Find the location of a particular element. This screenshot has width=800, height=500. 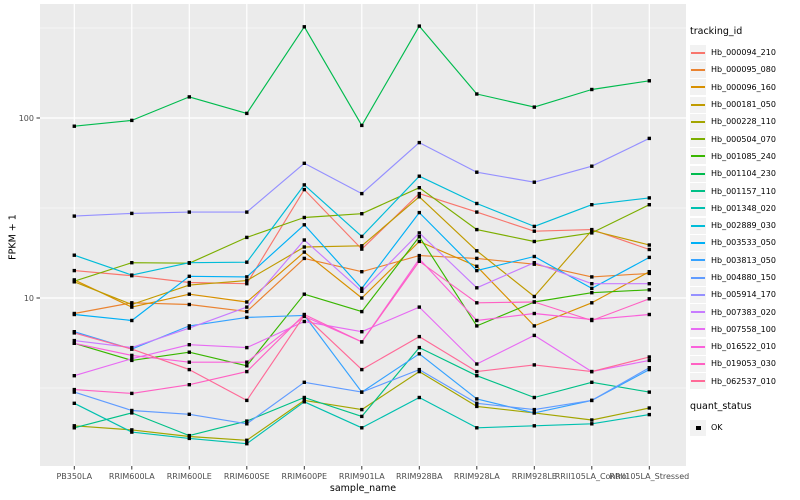

legend-entry-label: Hb_005914_170 is located at coordinates (743, 295).